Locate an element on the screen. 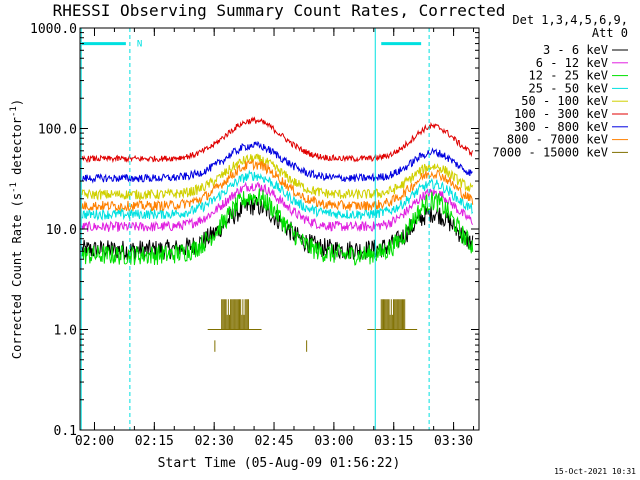 The height and width of the screenshot is (480, 640). legend-label-3: 25 - 50 keV is located at coordinates (568, 88).